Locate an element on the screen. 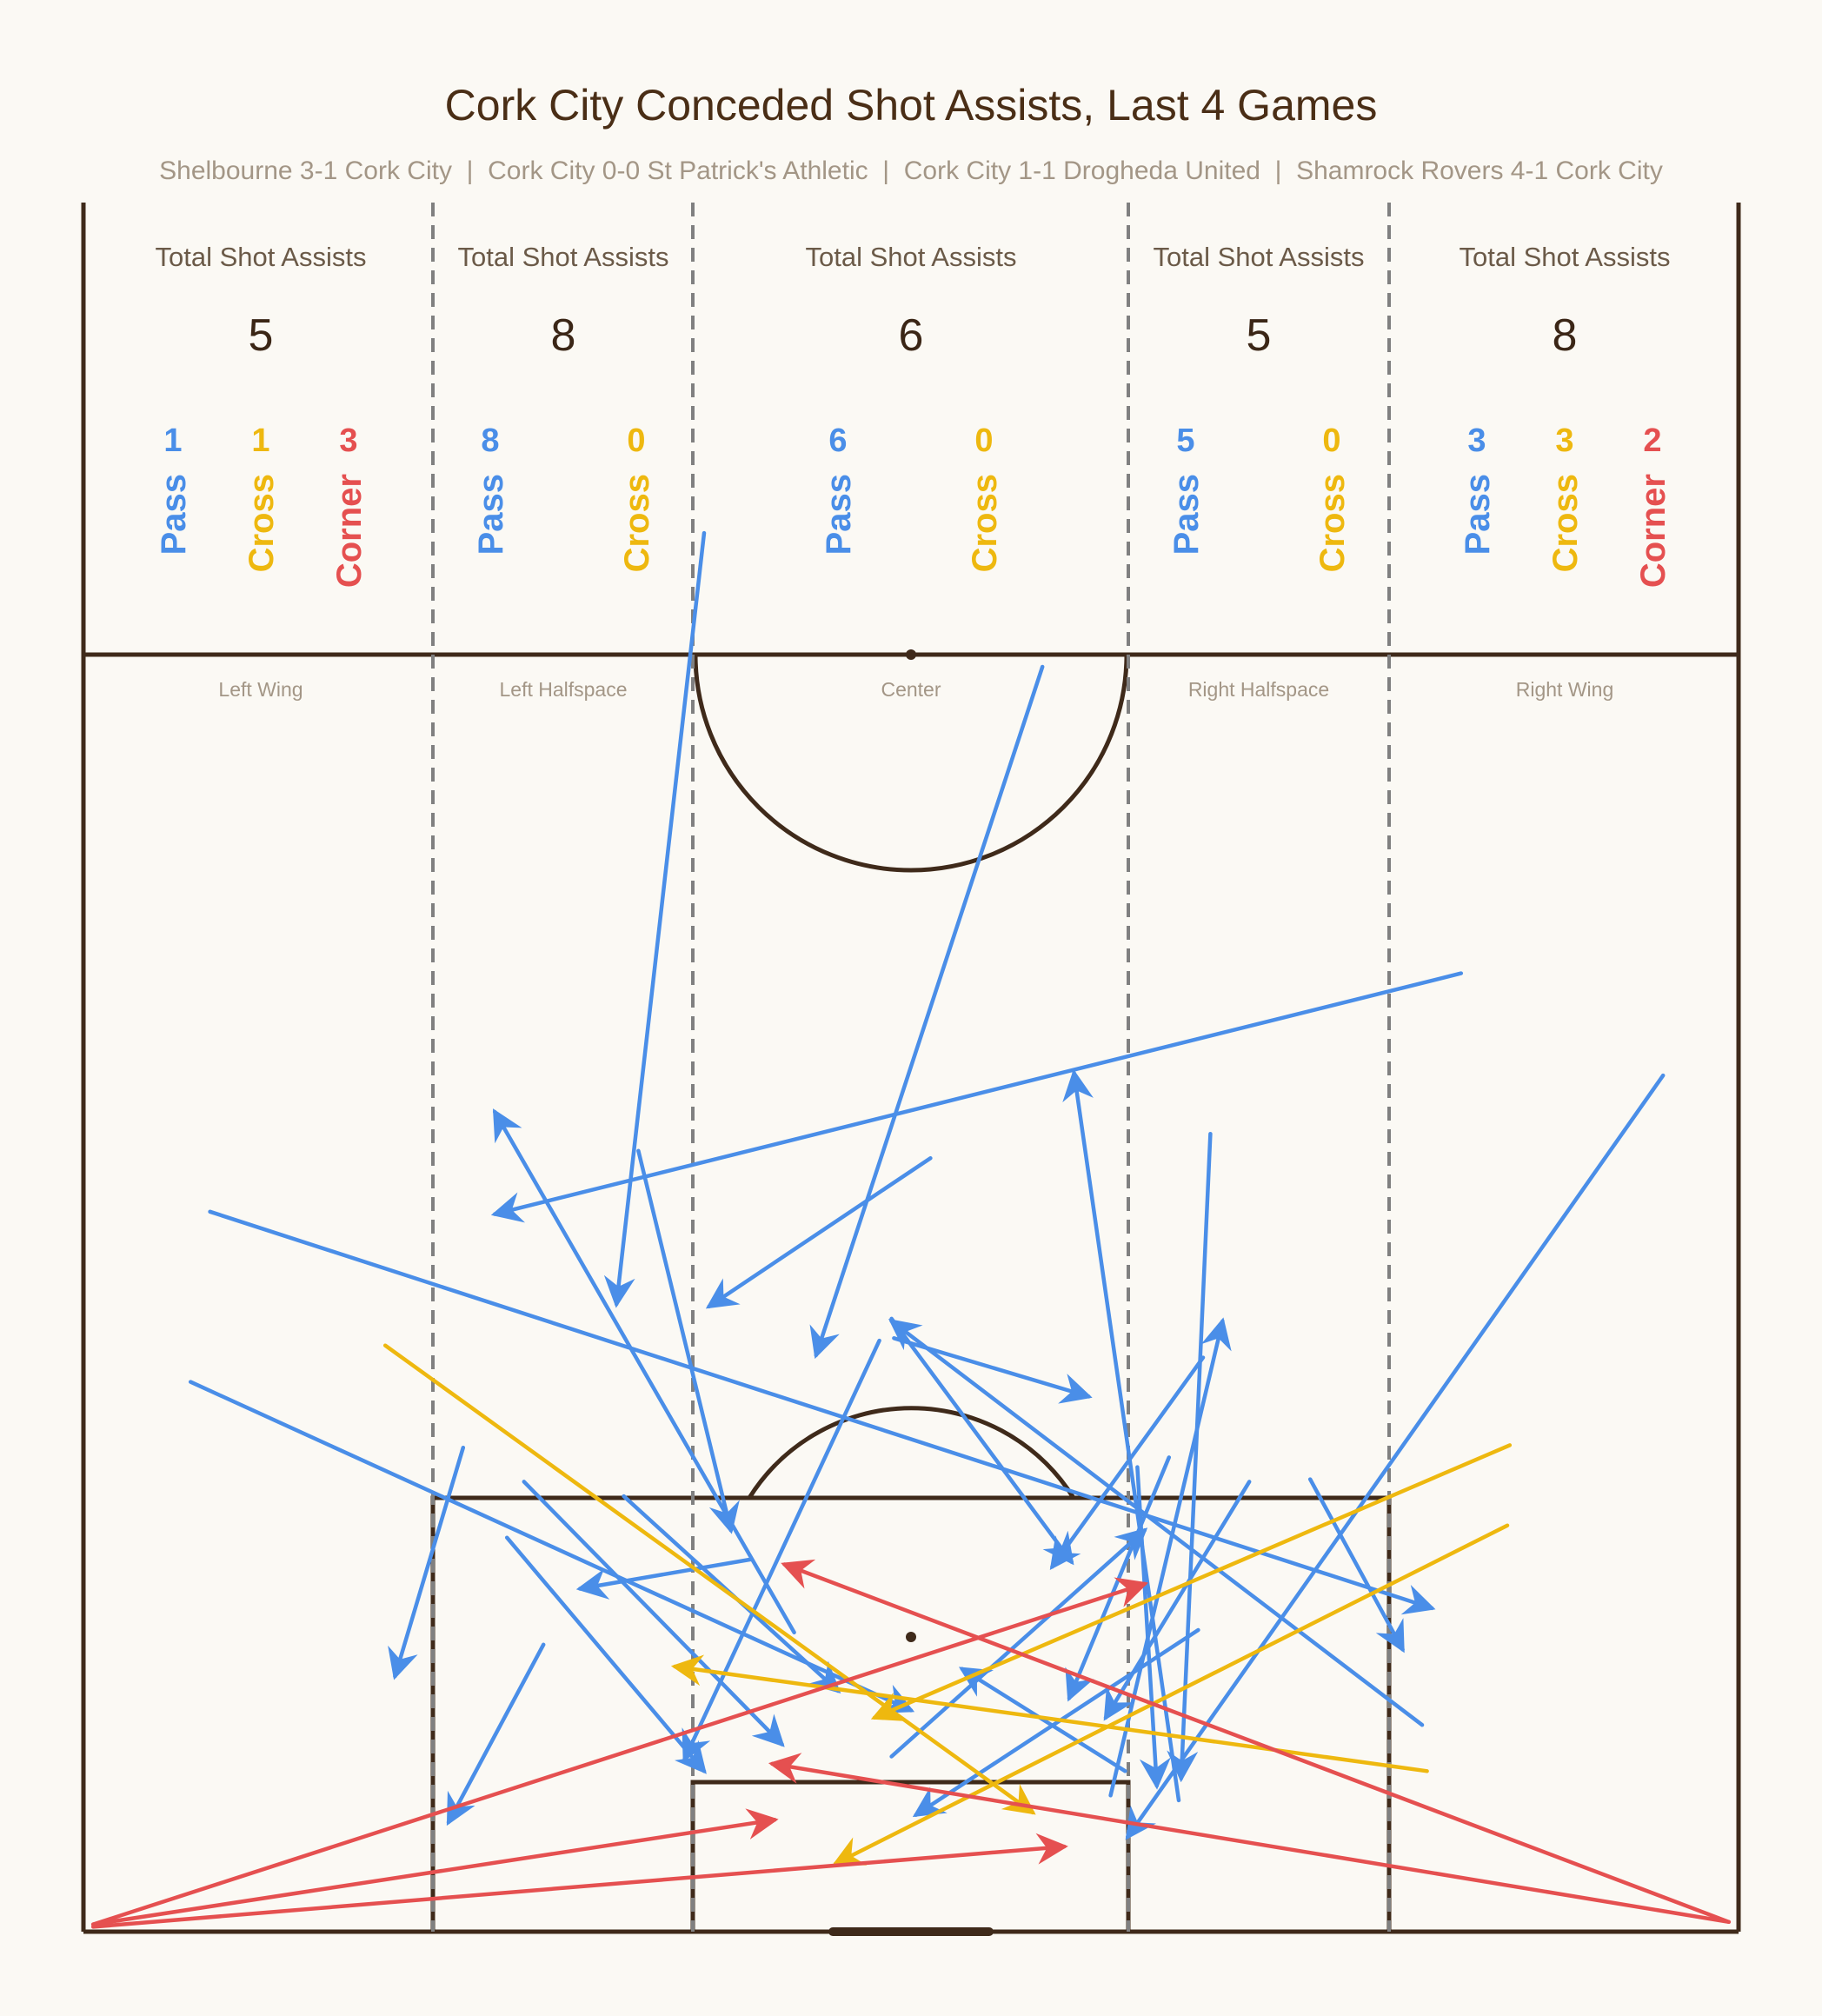 The image size is (1822, 2016). count-cross: 1 is located at coordinates (260, 441).